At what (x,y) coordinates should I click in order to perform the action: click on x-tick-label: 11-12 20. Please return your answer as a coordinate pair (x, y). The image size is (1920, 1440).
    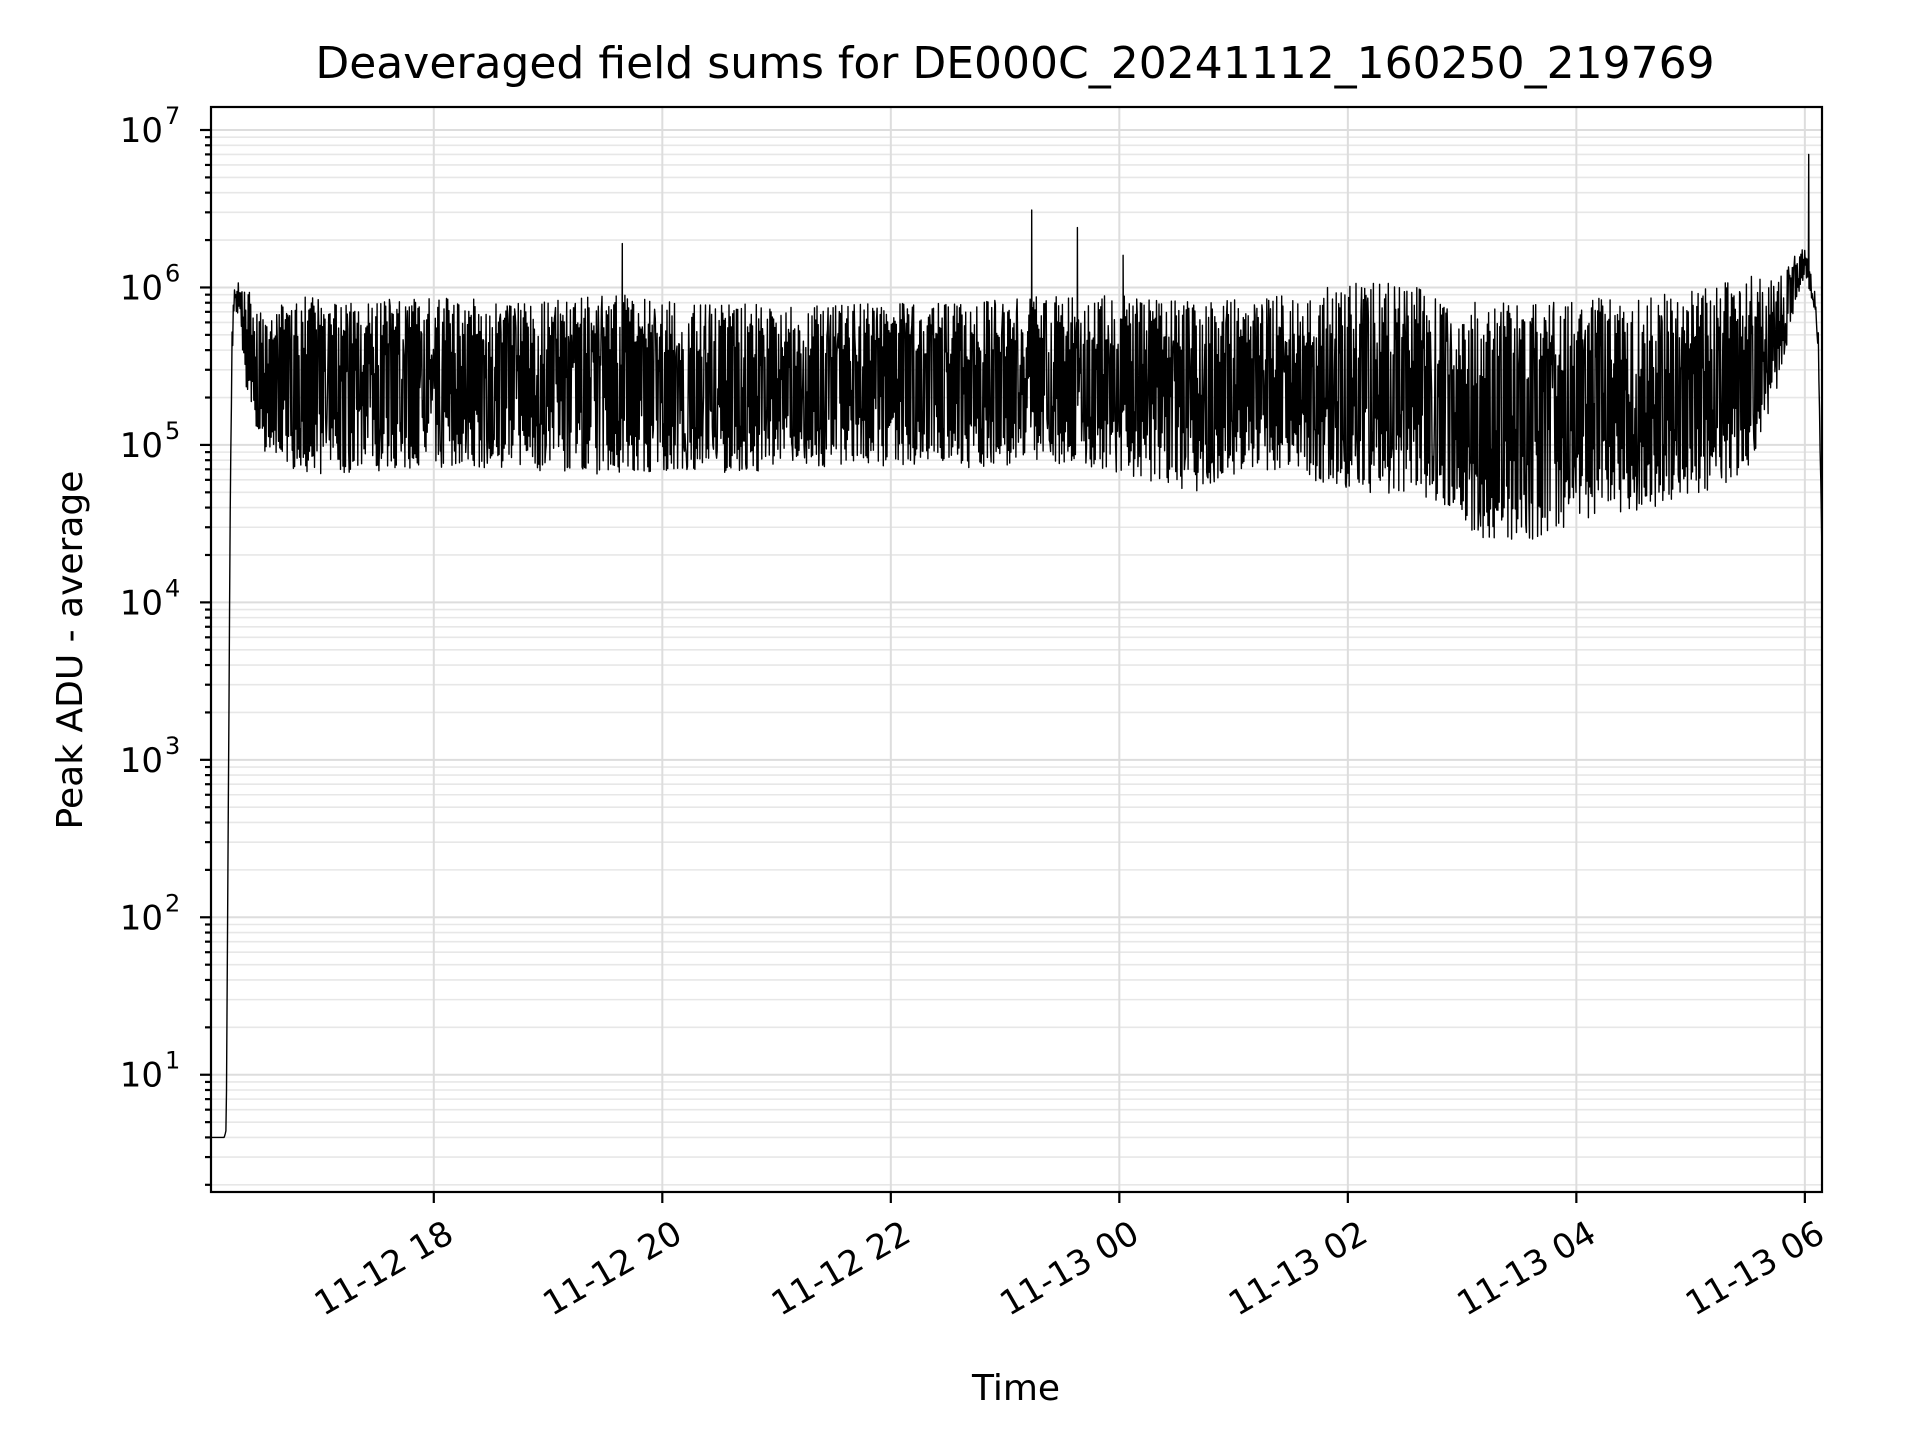
    Looking at the image, I should click on (612, 1268).